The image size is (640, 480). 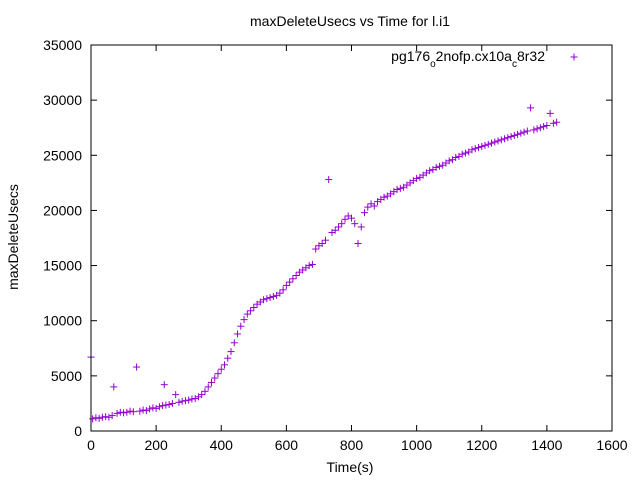 I want to click on legend-marker, so click(x=574, y=57).